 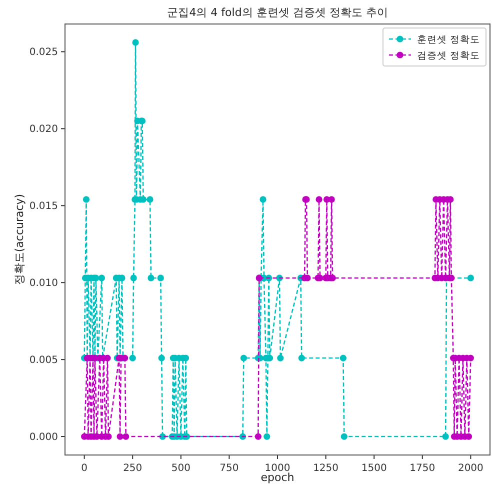 I want to click on x-tick-label: 500, so click(x=180, y=468).